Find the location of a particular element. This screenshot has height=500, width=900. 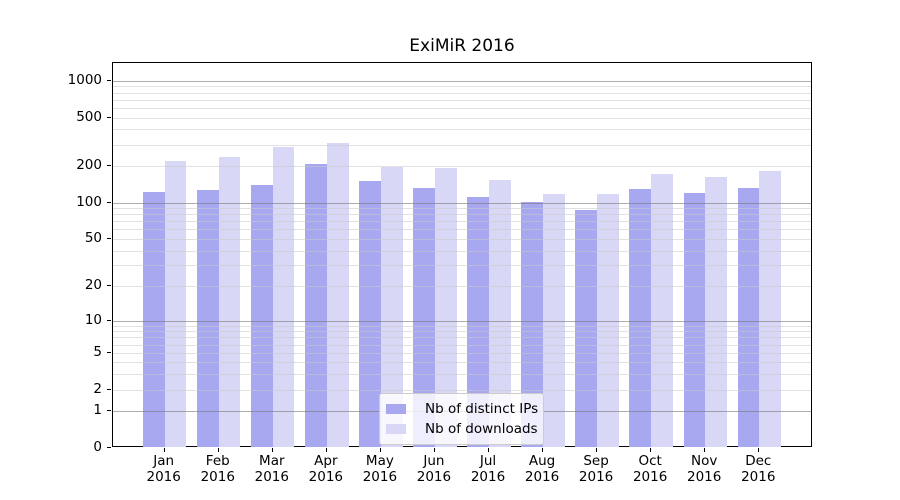

bar-distinct-ips-dec is located at coordinates (748, 317).